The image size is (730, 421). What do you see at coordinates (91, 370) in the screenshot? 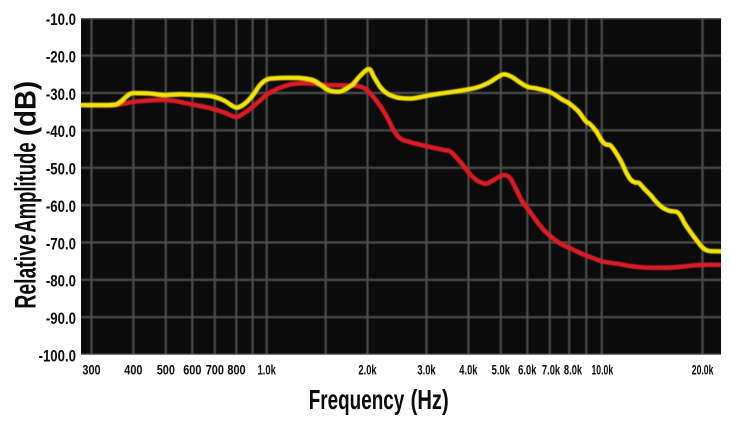
I see `svg-text: 300` at bounding box center [91, 370].